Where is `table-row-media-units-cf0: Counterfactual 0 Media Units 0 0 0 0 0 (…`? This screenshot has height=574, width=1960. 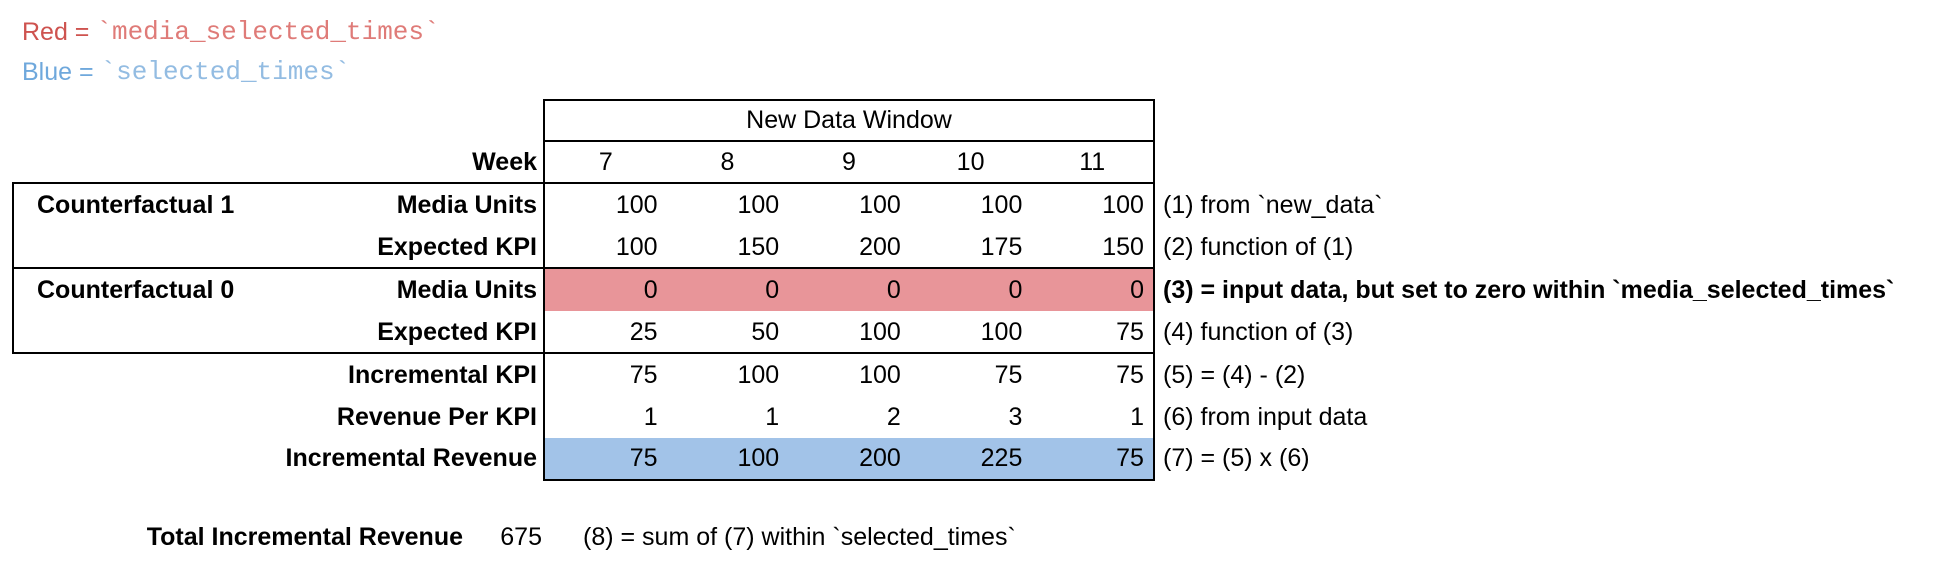 table-row-media-units-cf0: Counterfactual 0 Media Units 0 0 0 0 0 (… is located at coordinates (980, 290).